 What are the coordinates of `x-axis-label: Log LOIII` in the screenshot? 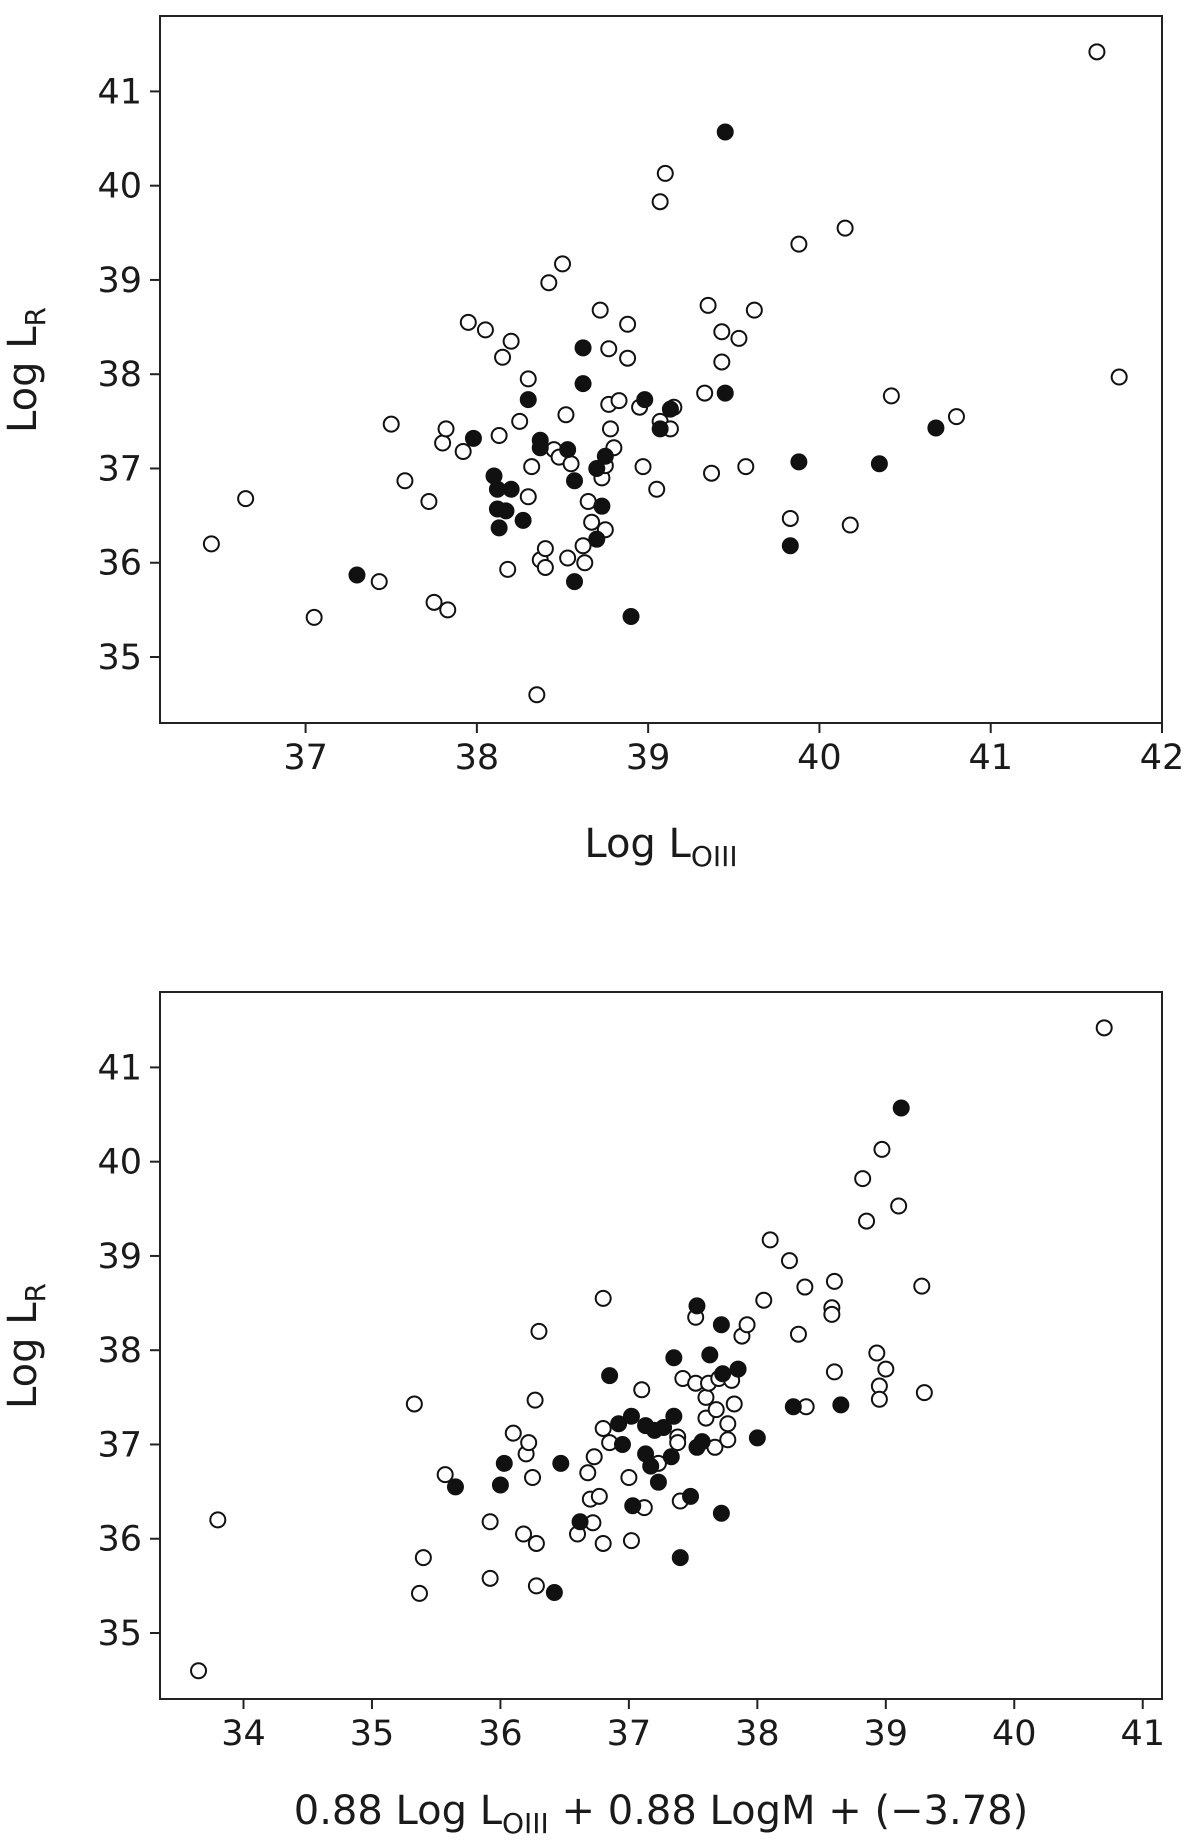 It's located at (660, 847).